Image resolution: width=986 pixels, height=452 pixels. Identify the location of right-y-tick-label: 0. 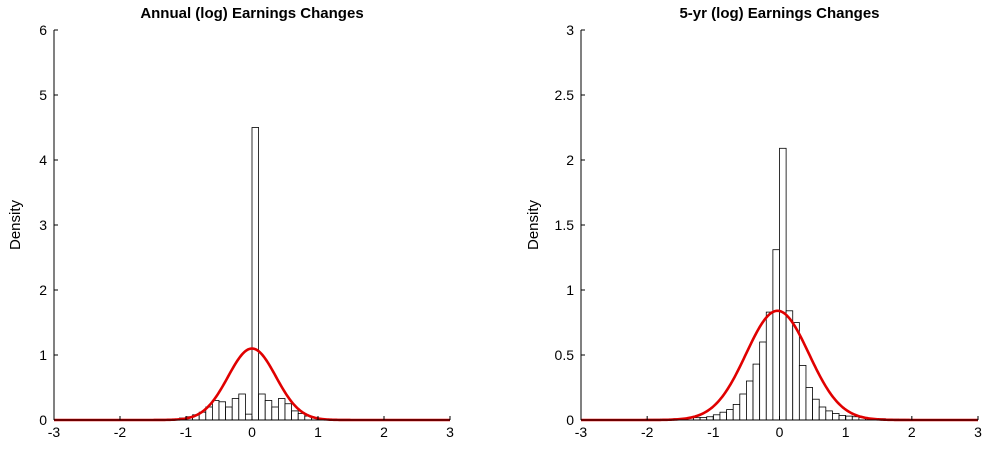
(570, 420).